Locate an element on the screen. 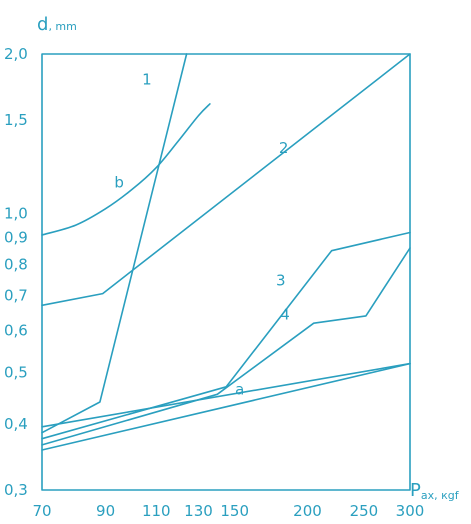 Image resolution: width=471 pixels, height=524 pixels. x-tick-label: 70 is located at coordinates (41, 511).